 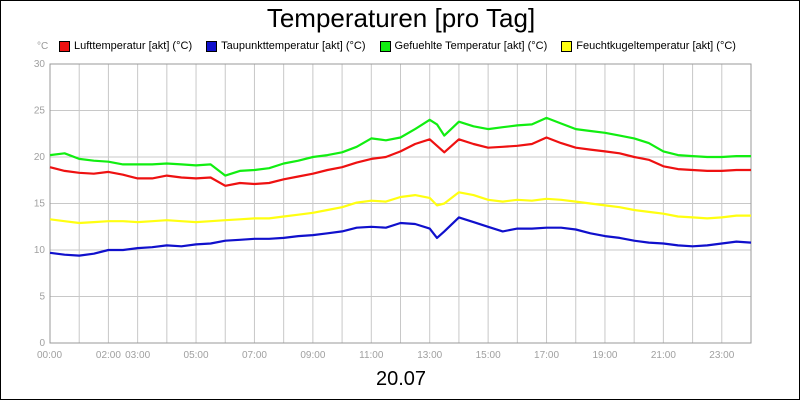 I want to click on legend-swatch-taupunkttemperatur, so click(x=212, y=46).